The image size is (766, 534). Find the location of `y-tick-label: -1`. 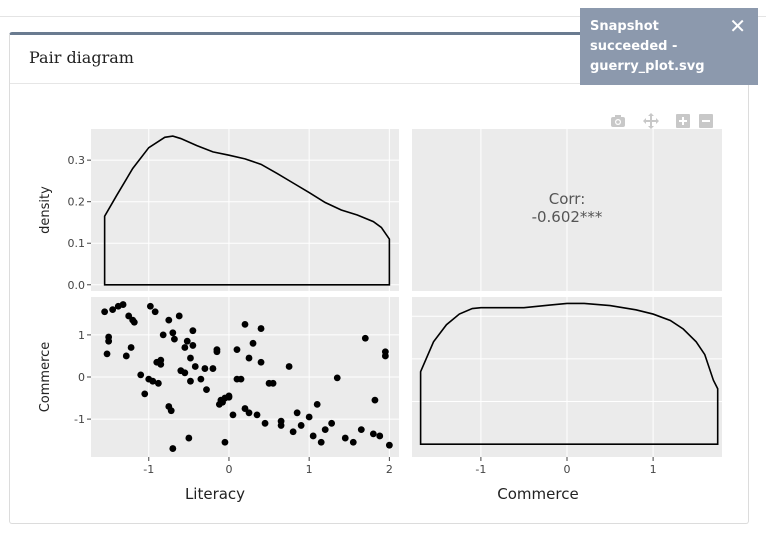

y-tick-label: -1 is located at coordinates (79, 419).